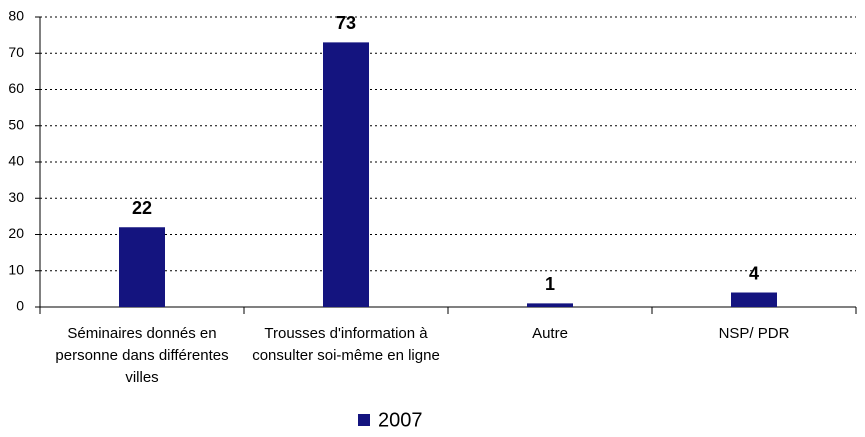 Image resolution: width=865 pixels, height=437 pixels. I want to click on y-tick-label: 0, so click(20, 306).